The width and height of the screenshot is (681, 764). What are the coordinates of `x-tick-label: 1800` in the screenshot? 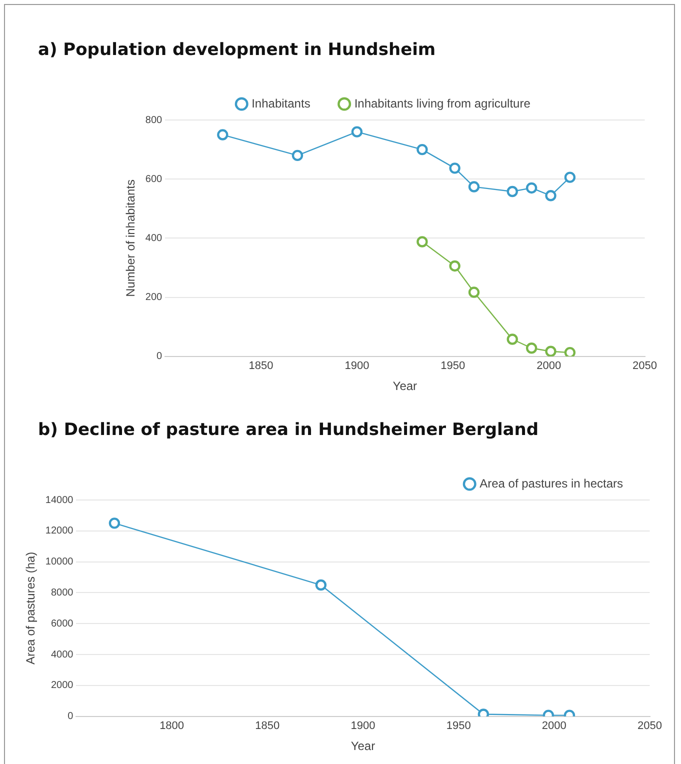 It's located at (172, 726).